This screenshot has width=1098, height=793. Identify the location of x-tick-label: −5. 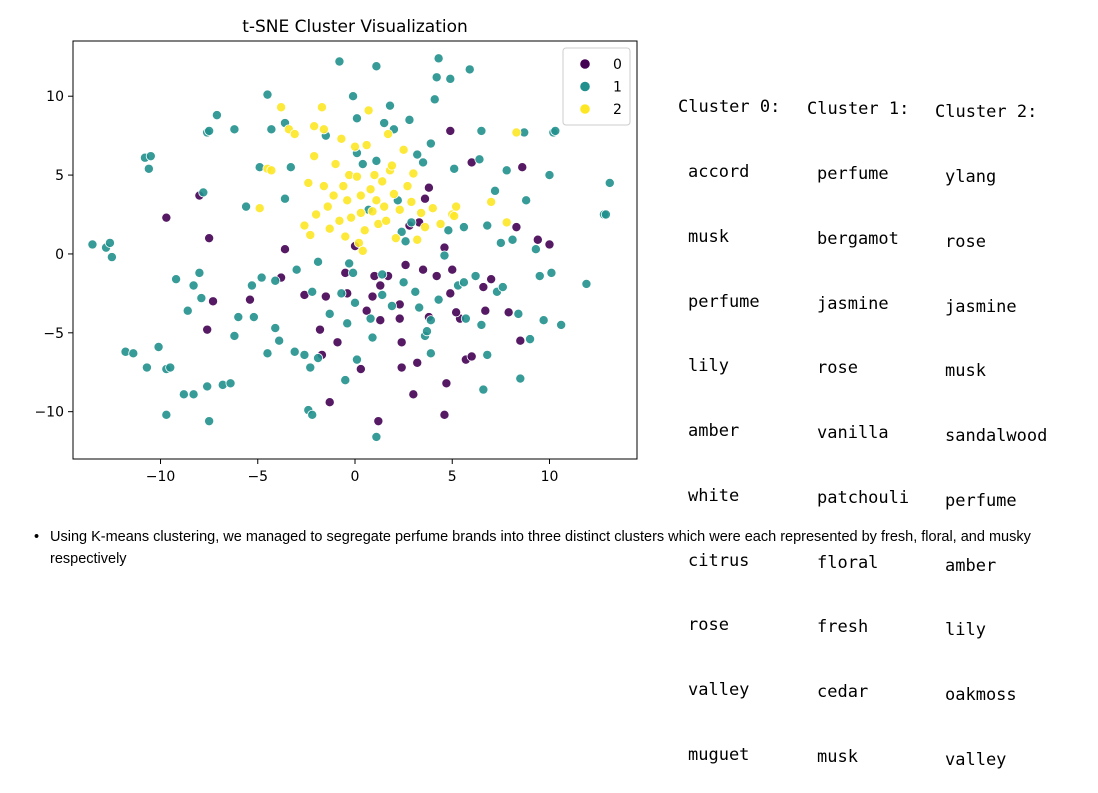
(257, 477).